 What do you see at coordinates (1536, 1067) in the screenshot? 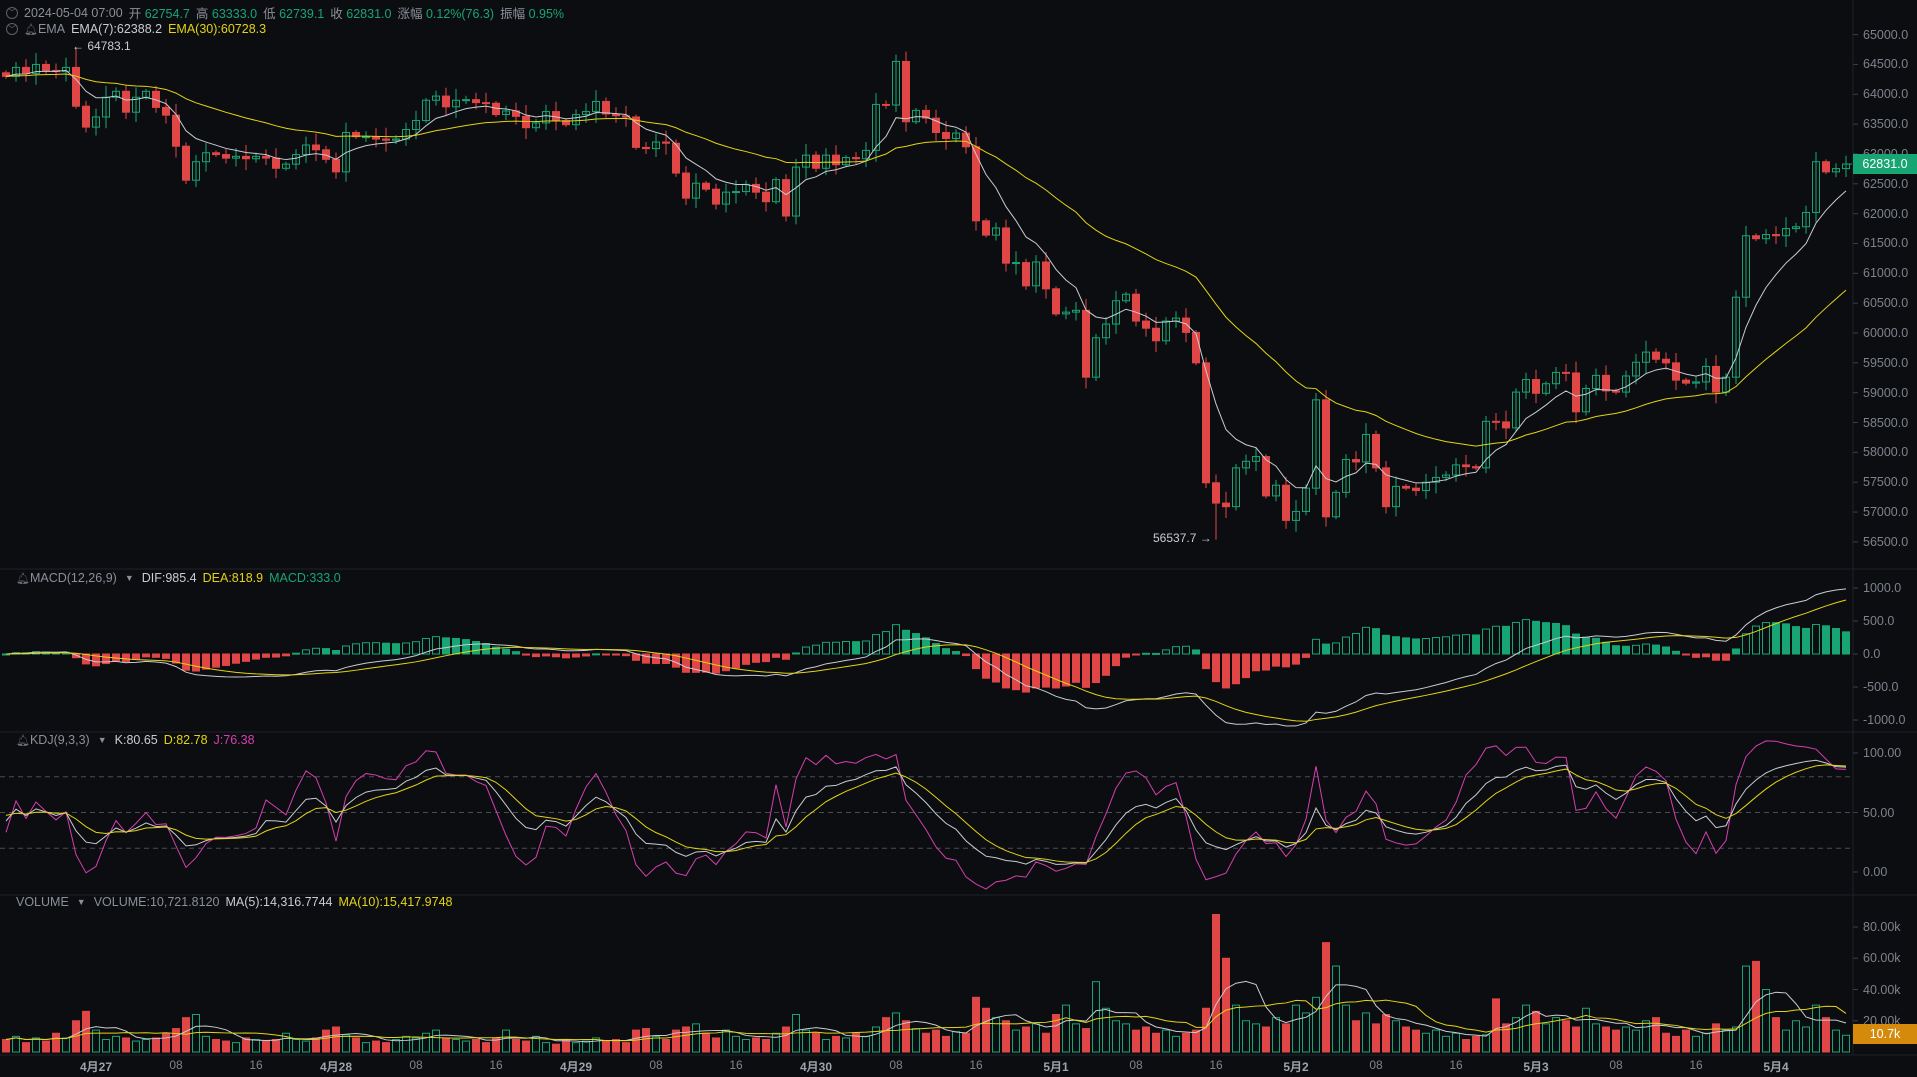
I see `time-axis-label: 5月3` at bounding box center [1536, 1067].